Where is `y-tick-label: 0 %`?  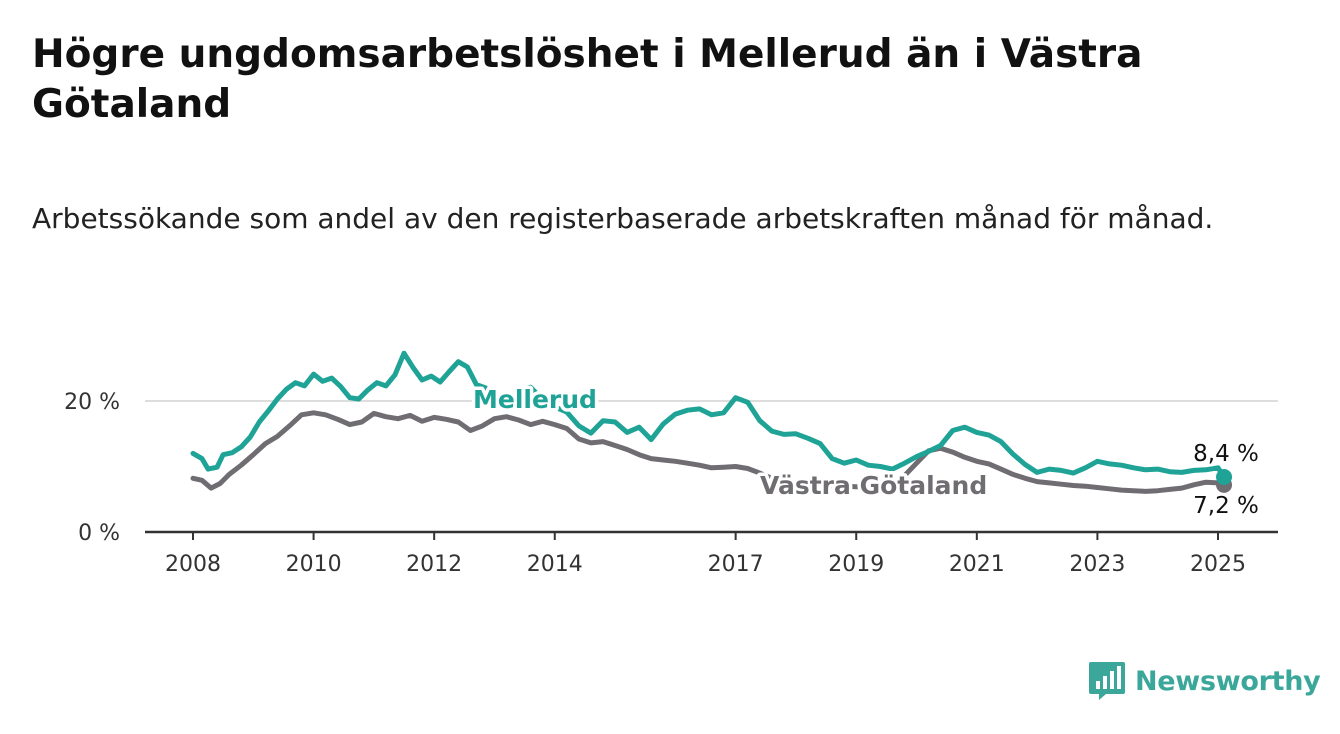
y-tick-label: 0 % is located at coordinates (99, 533).